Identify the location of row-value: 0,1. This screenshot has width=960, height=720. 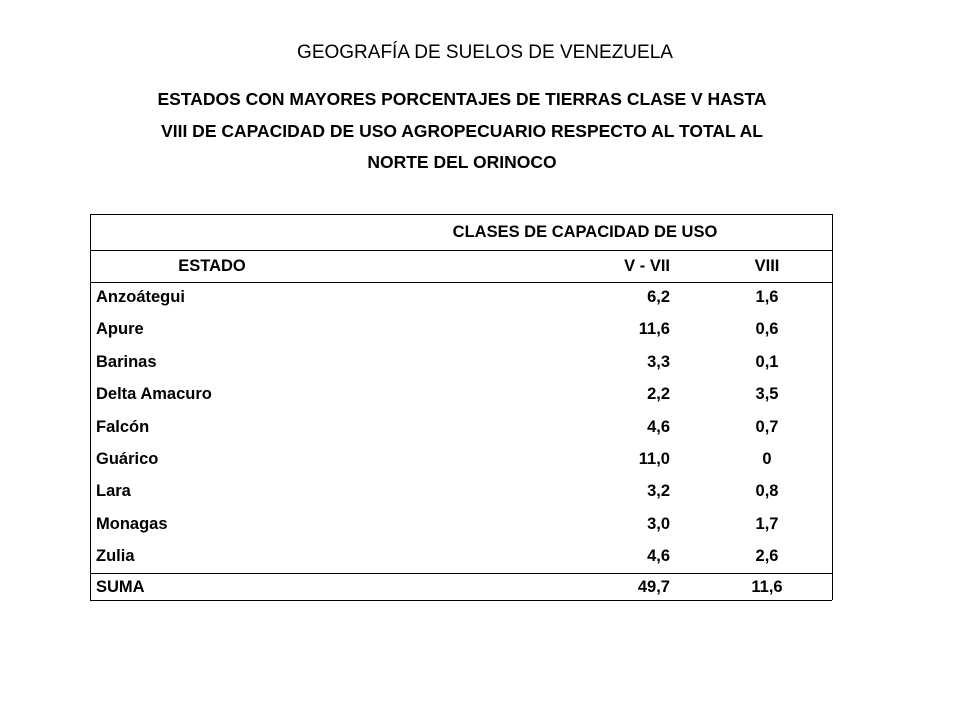
(767, 361).